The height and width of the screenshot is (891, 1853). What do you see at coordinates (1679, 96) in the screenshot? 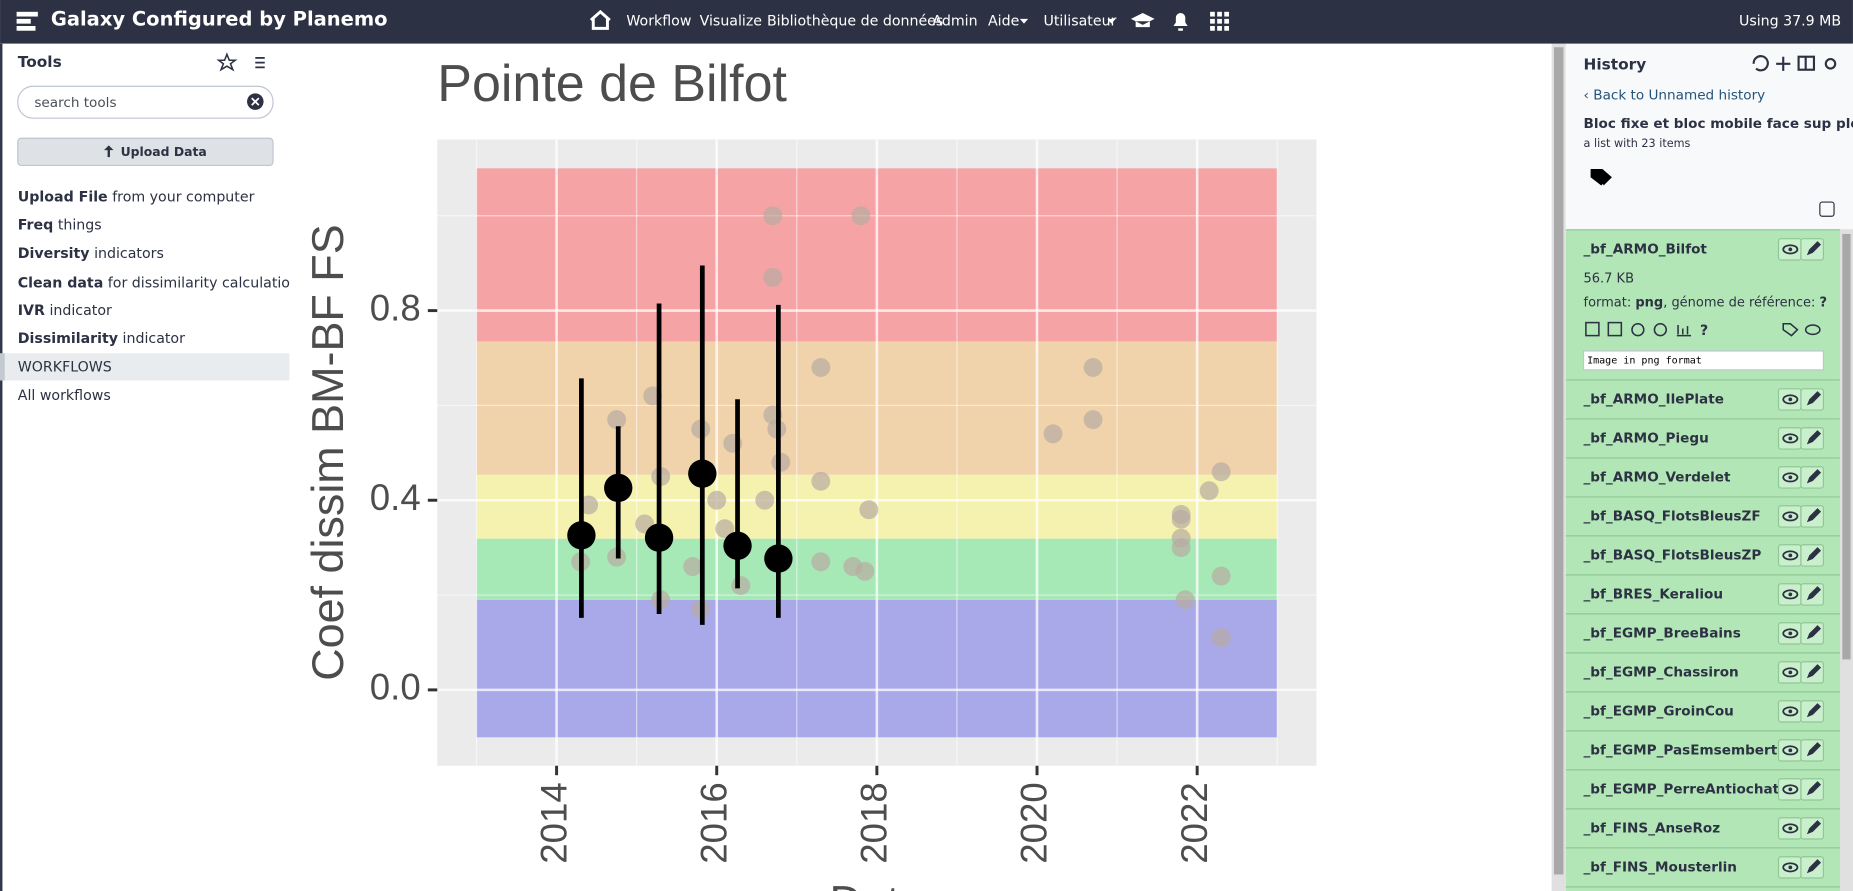
I see `back-text: Back to Unnamed history` at bounding box center [1679, 96].